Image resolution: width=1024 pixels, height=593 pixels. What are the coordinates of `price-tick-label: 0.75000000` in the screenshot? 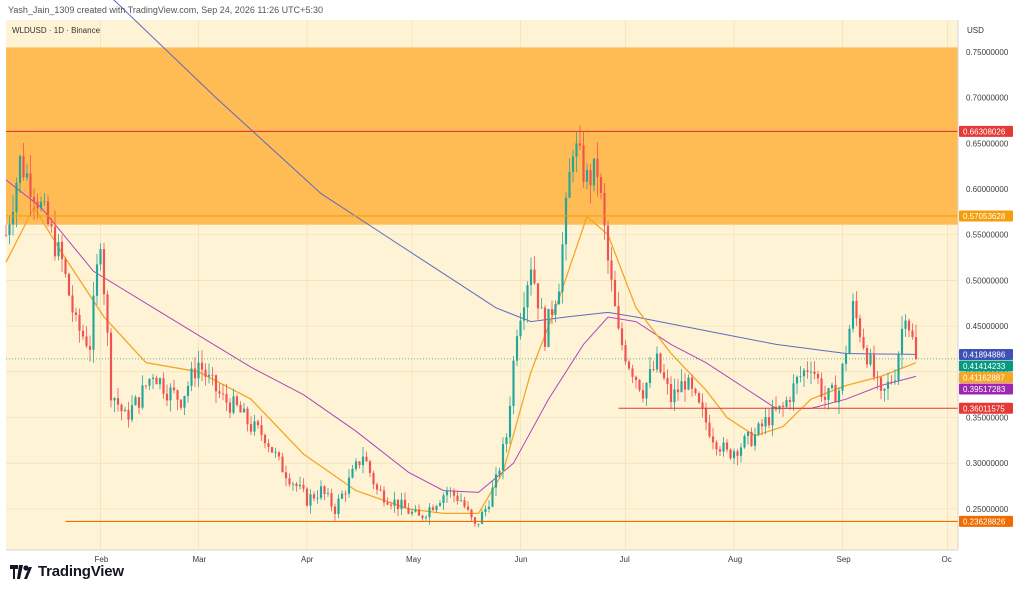 It's located at (987, 52).